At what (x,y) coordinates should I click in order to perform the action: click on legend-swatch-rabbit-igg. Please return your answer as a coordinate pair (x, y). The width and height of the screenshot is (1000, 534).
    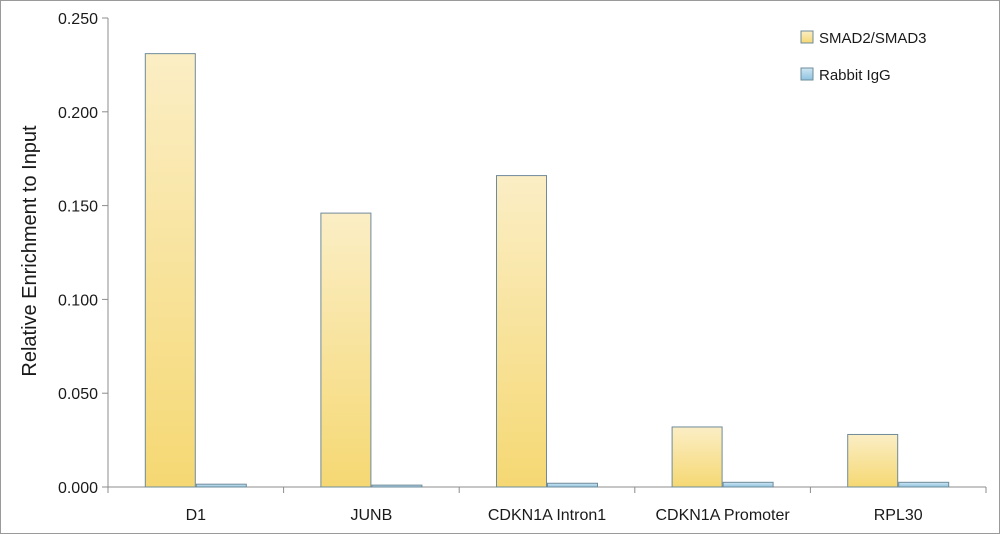
    Looking at the image, I should click on (807, 74).